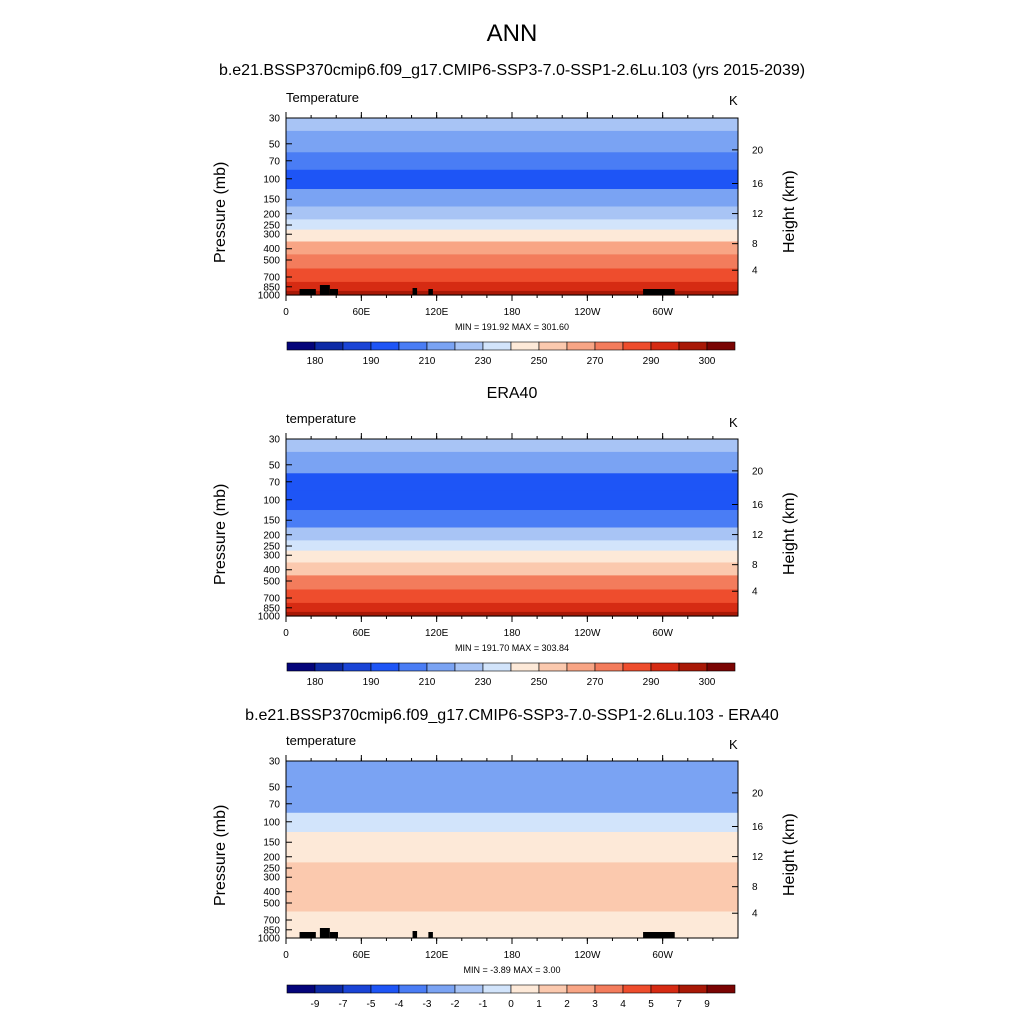 This screenshot has width=1024, height=1024. Describe the element at coordinates (707, 682) in the screenshot. I see `colorbar-label: 300` at that location.